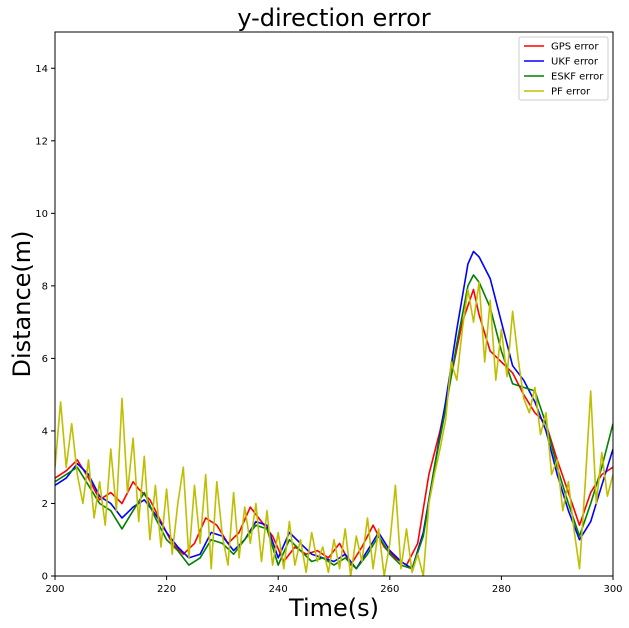  Describe the element at coordinates (41, 214) in the screenshot. I see `y-tick-label: 10` at that location.